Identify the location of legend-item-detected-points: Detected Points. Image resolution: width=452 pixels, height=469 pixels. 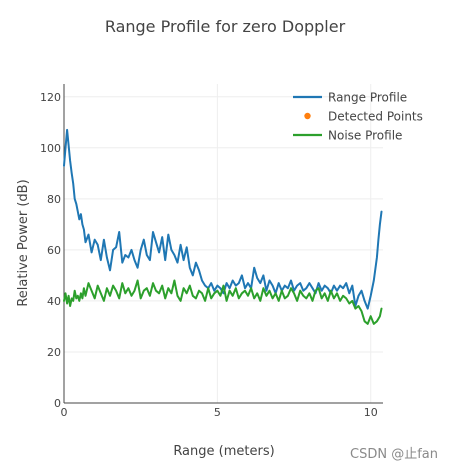
(363, 117).